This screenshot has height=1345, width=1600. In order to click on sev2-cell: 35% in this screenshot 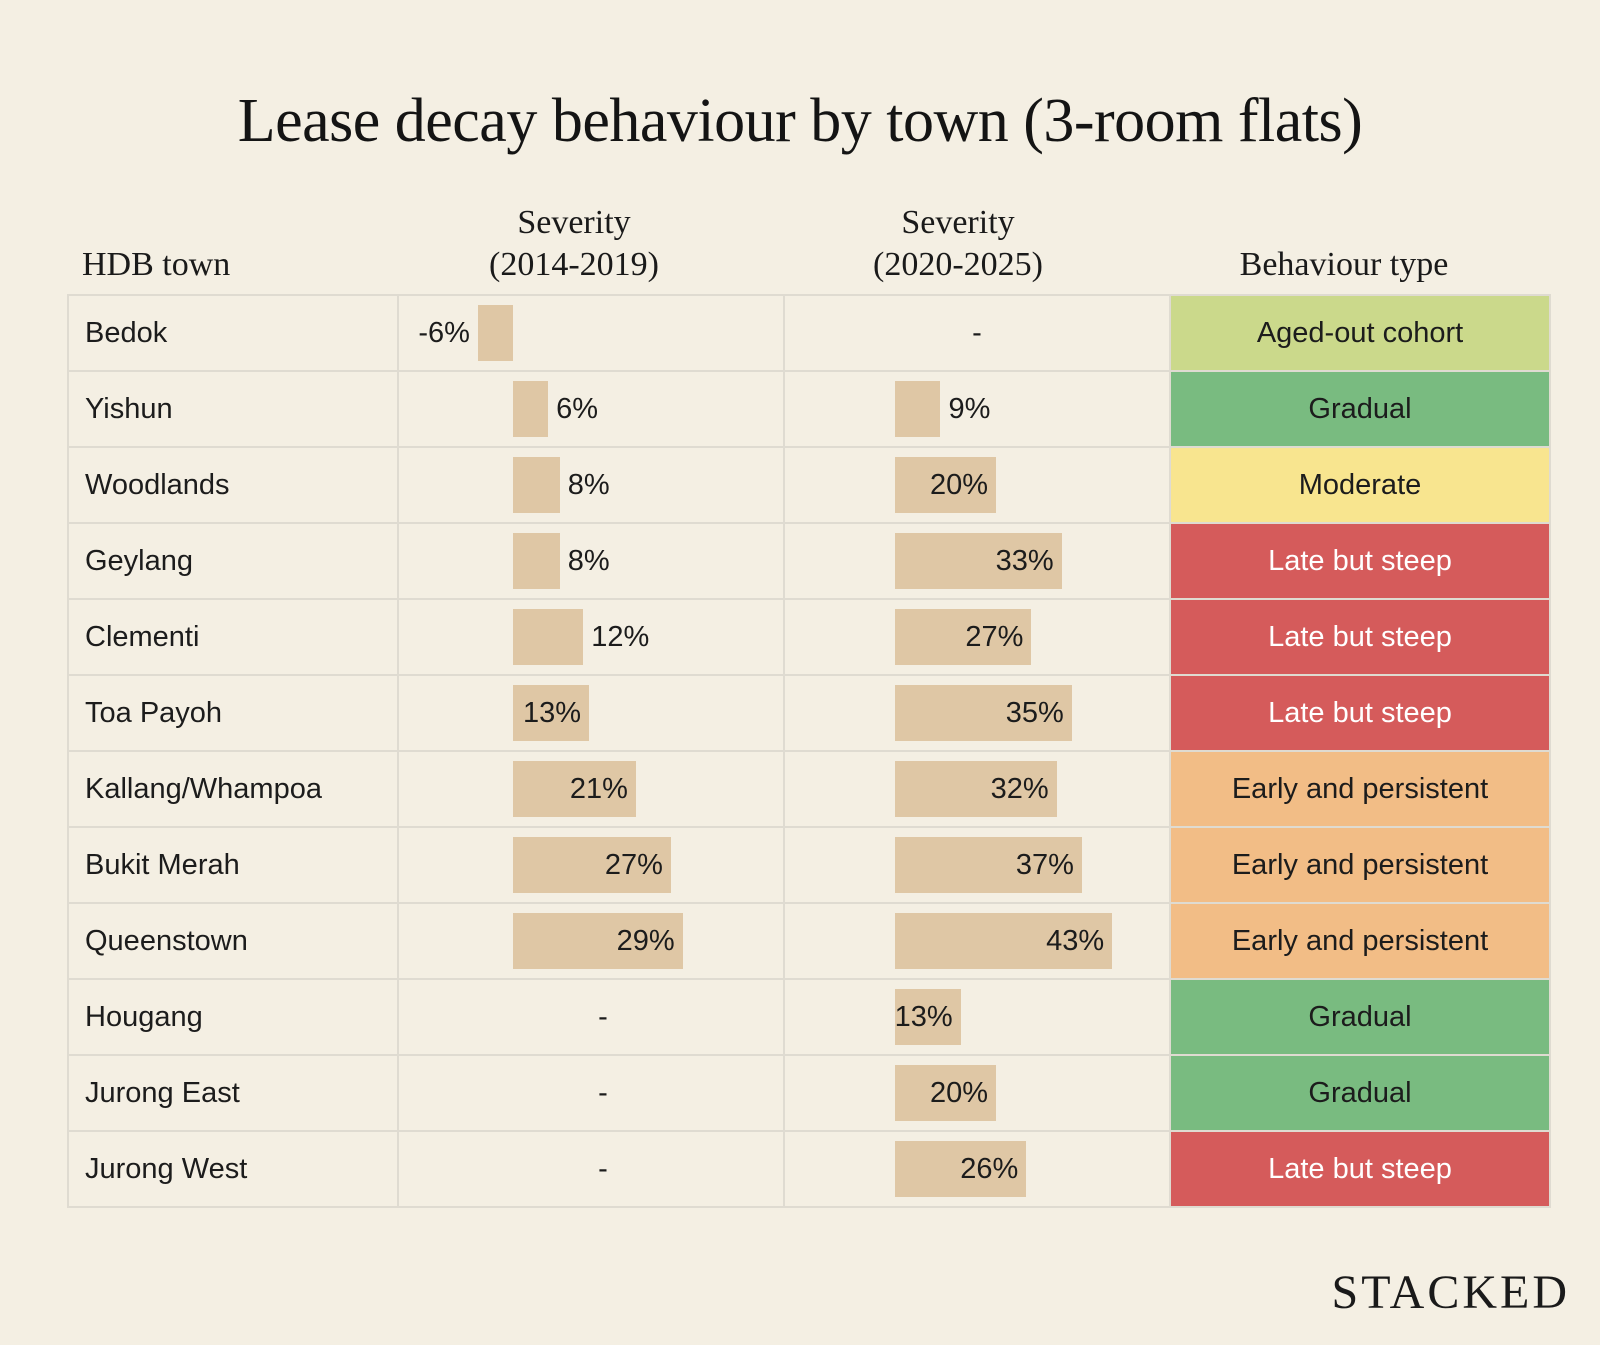, I will do `click(977, 713)`.